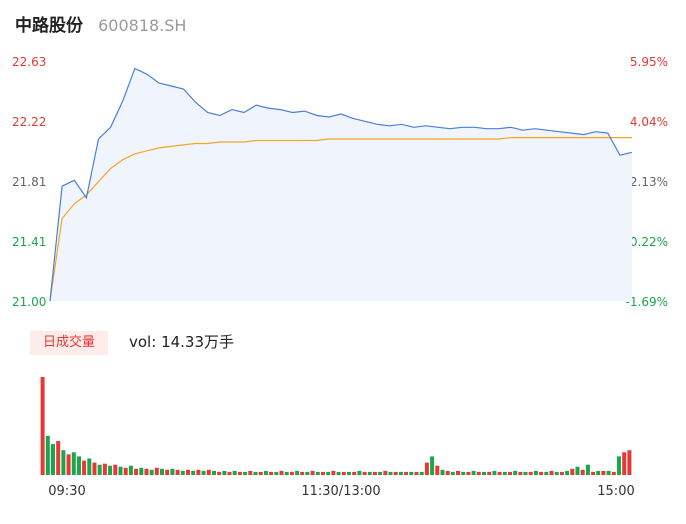 The height and width of the screenshot is (524, 686). I want to click on volume-tab: 日成交量, so click(69, 343).